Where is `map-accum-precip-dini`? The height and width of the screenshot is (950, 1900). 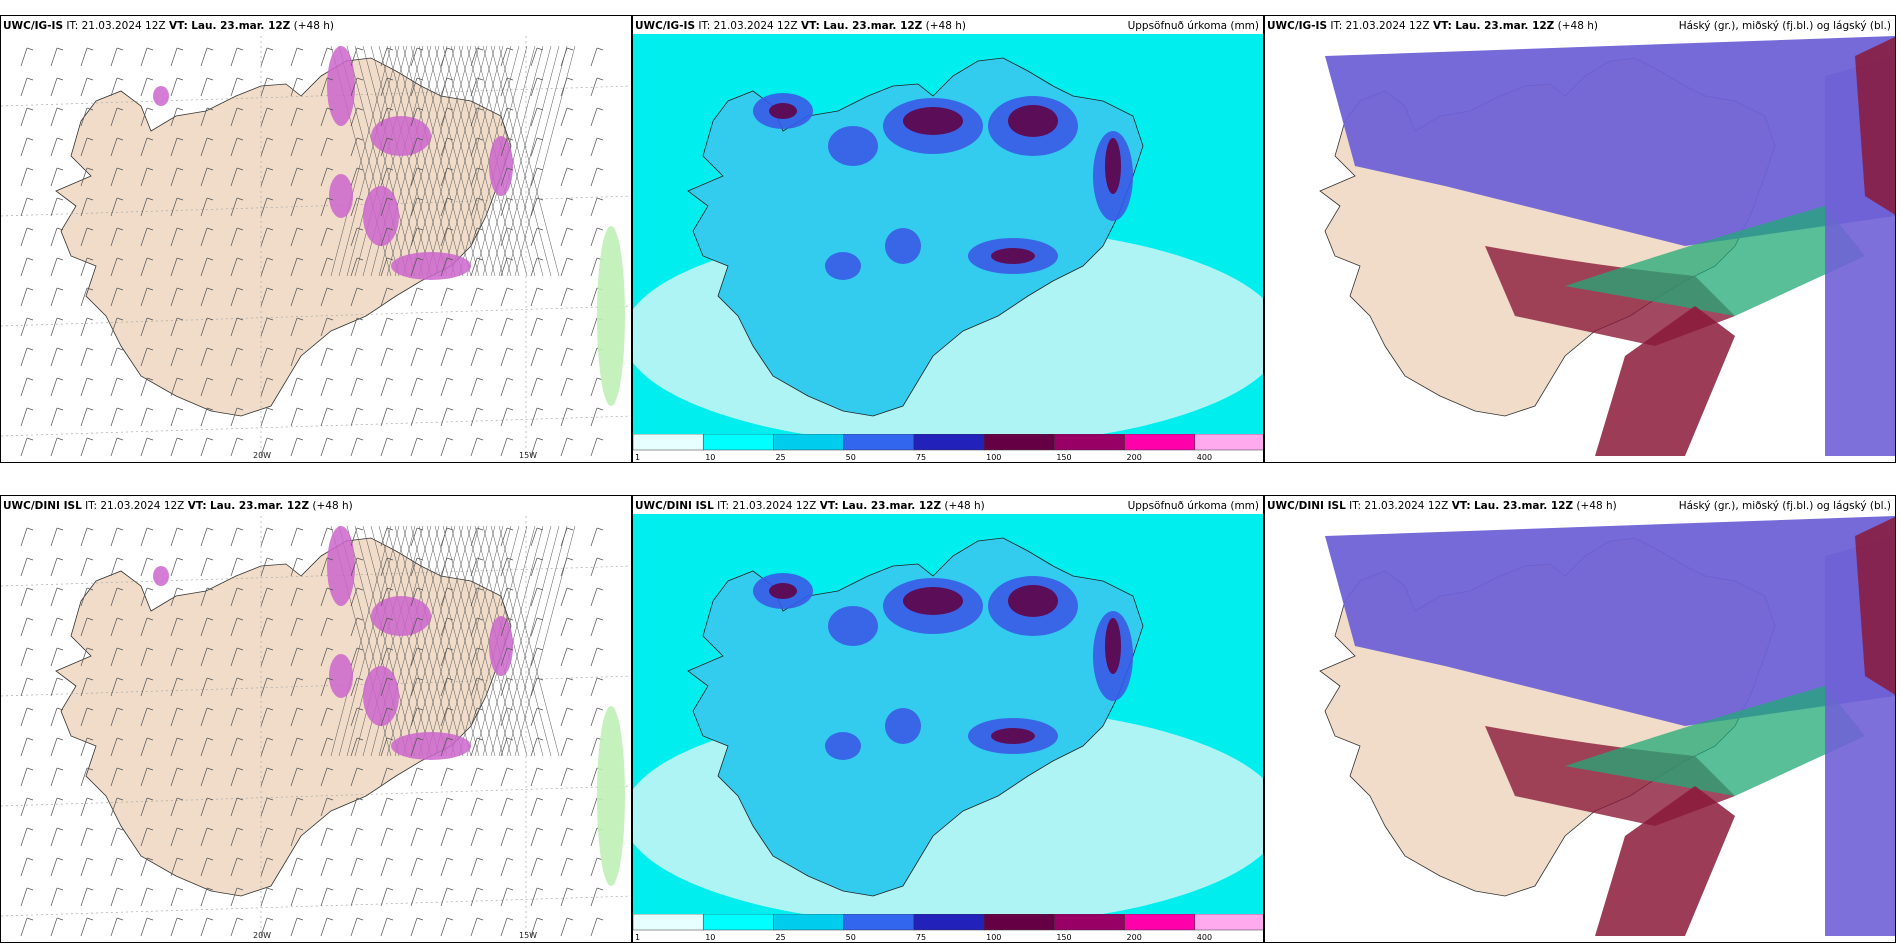
map-accum-precip-dini is located at coordinates (948, 720).